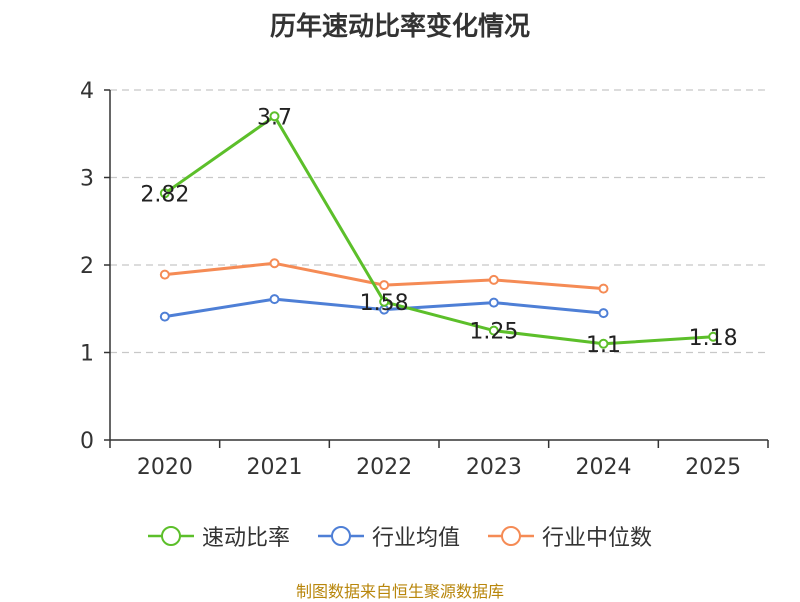 The width and height of the screenshot is (800, 602). What do you see at coordinates (170, 536) in the screenshot?
I see `legend-swatch-speed-ratio` at bounding box center [170, 536].